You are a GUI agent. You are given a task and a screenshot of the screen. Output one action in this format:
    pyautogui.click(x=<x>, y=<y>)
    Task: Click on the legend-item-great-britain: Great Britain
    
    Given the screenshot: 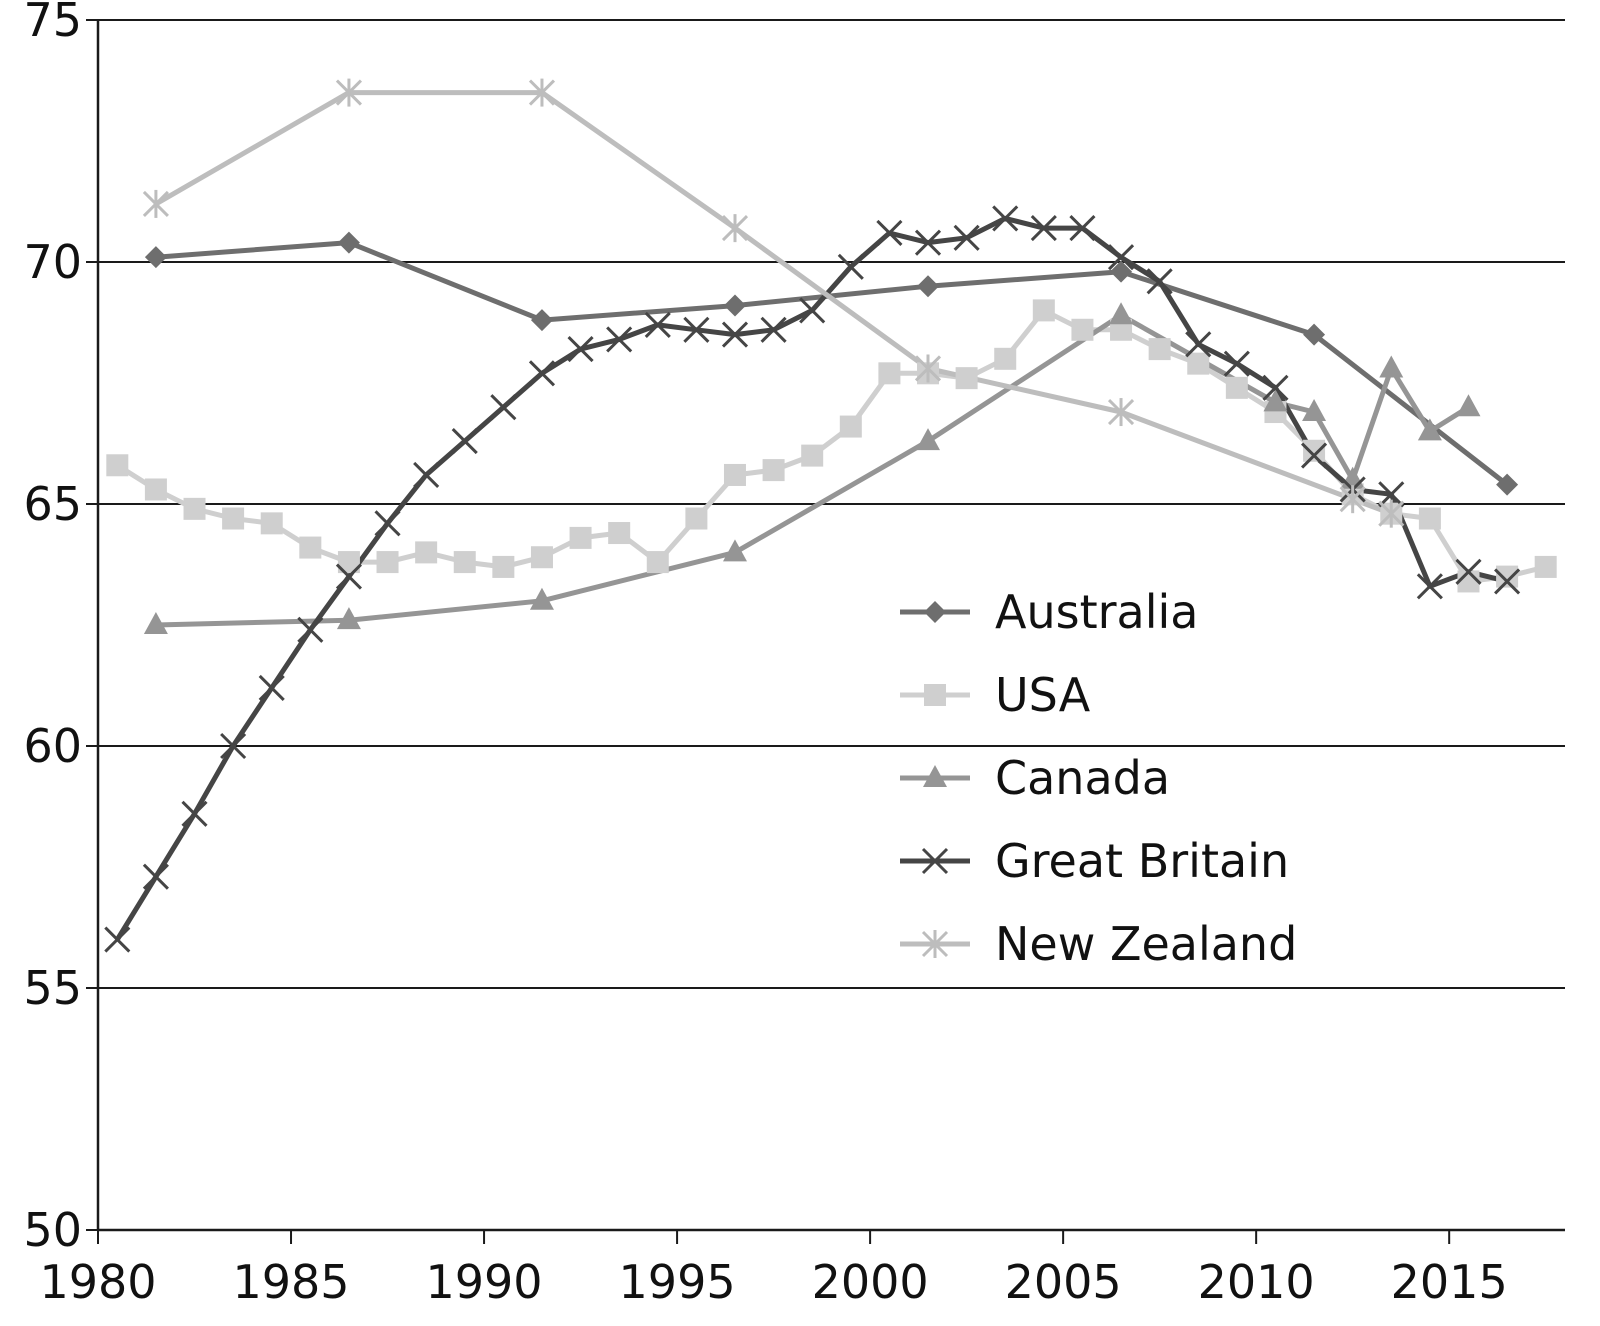 What is the action you would take?
    pyautogui.click(x=1094, y=861)
    